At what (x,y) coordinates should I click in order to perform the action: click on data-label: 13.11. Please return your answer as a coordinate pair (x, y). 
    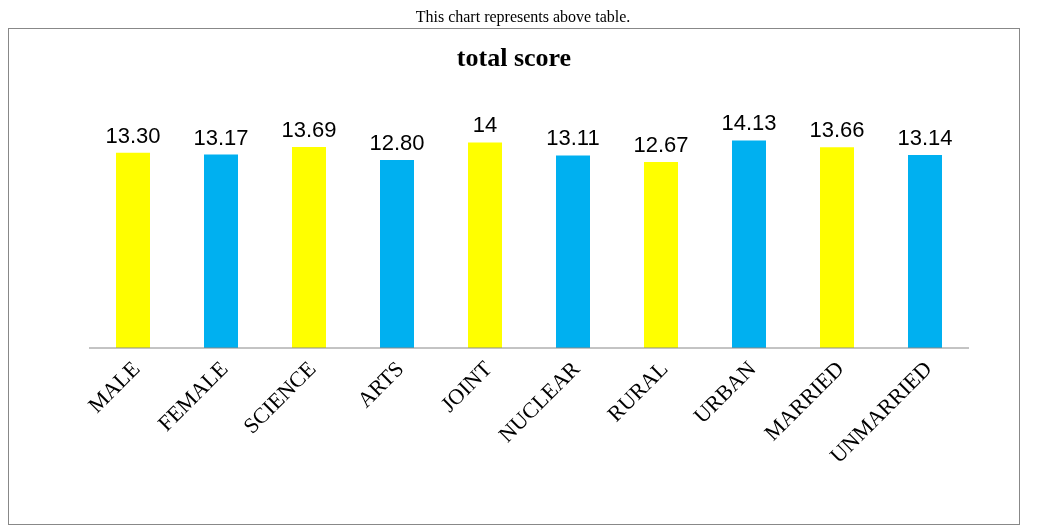
    Looking at the image, I should click on (573, 138).